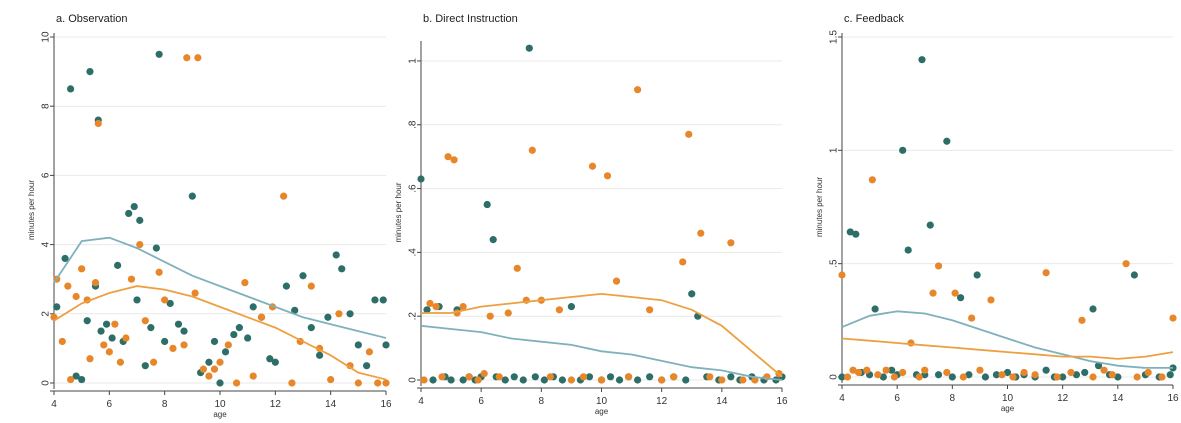 The height and width of the screenshot is (423, 1181). I want to click on y-tick-label: .8, so click(413, 124).